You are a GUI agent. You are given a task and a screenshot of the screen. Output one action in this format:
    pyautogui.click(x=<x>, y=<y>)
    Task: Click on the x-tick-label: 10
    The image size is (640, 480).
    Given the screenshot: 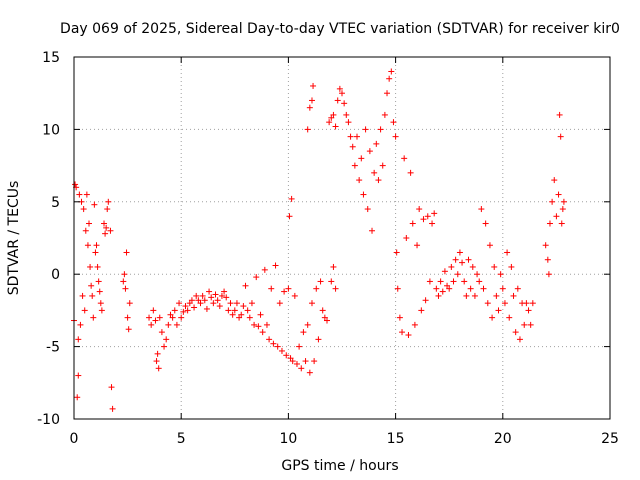 What is the action you would take?
    pyautogui.click(x=288, y=439)
    